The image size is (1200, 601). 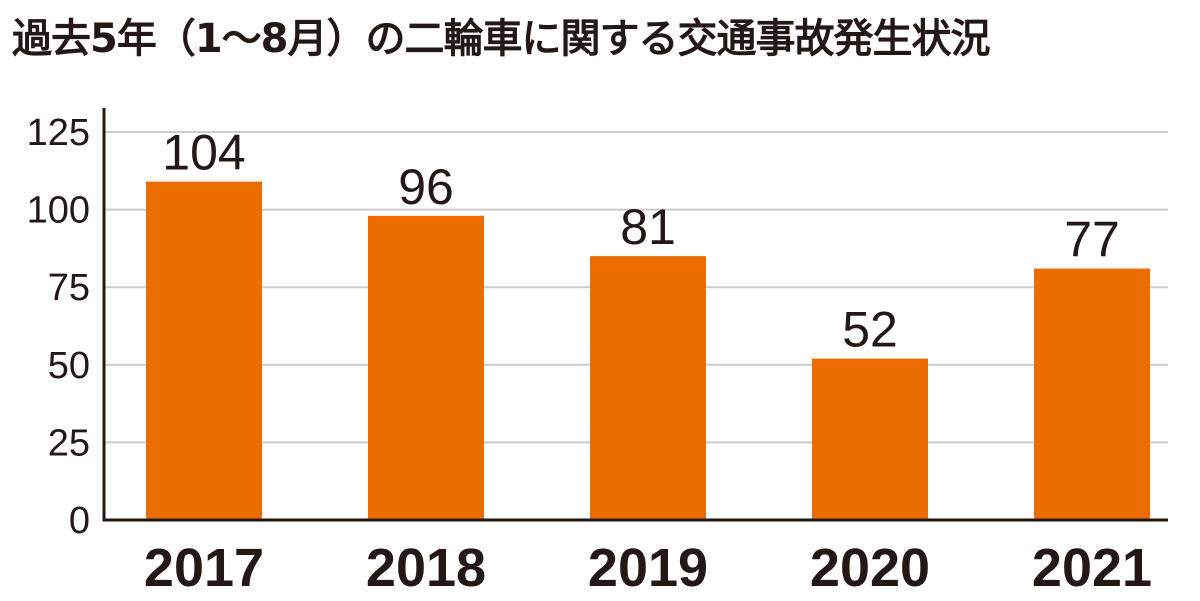 What do you see at coordinates (69, 288) in the screenshot?
I see `y-tick-label-75: 75` at bounding box center [69, 288].